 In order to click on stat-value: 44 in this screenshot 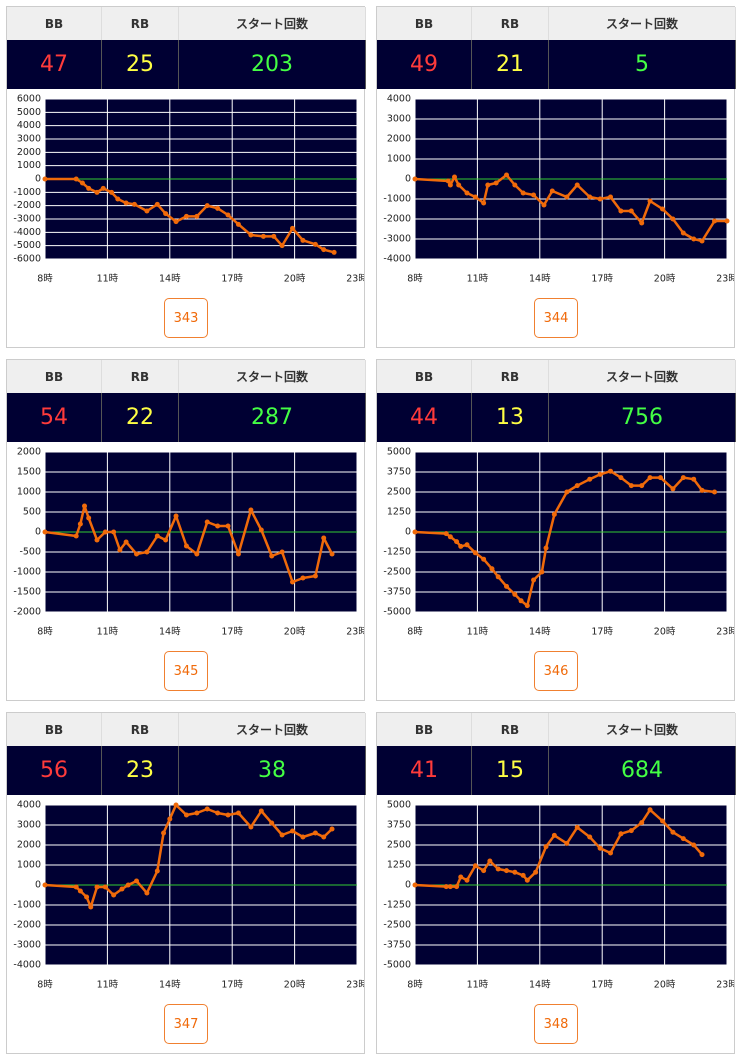, I will do `click(424, 417)`.